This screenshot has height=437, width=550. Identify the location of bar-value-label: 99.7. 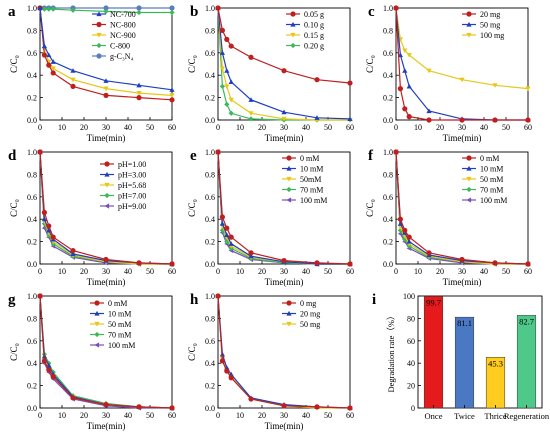
(433, 302).